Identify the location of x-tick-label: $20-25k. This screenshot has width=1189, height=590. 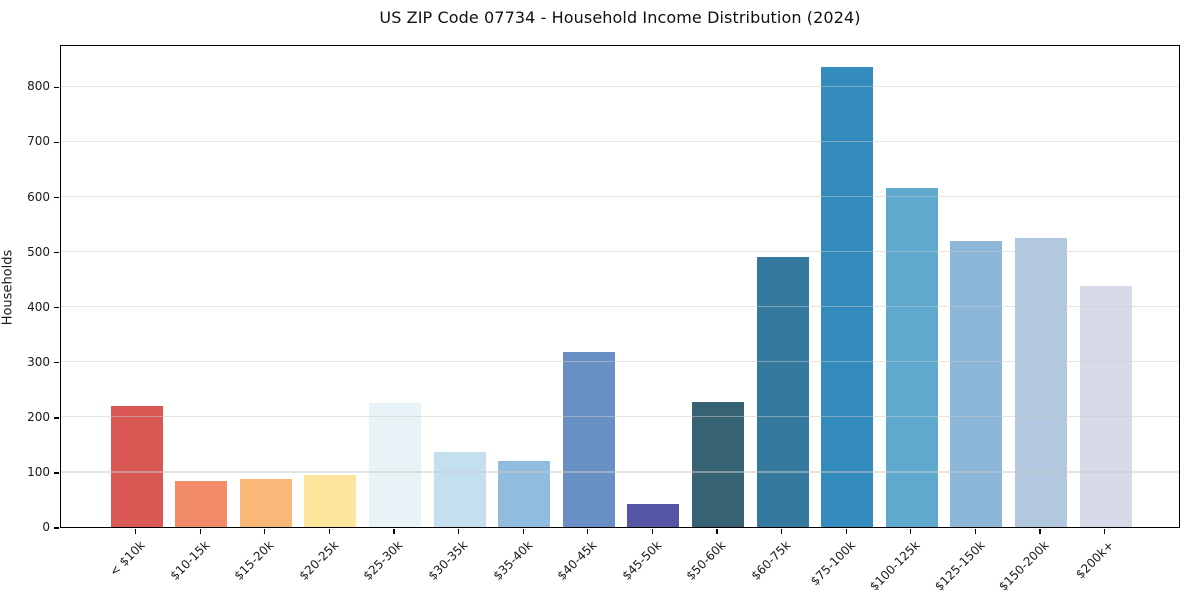
(319, 560).